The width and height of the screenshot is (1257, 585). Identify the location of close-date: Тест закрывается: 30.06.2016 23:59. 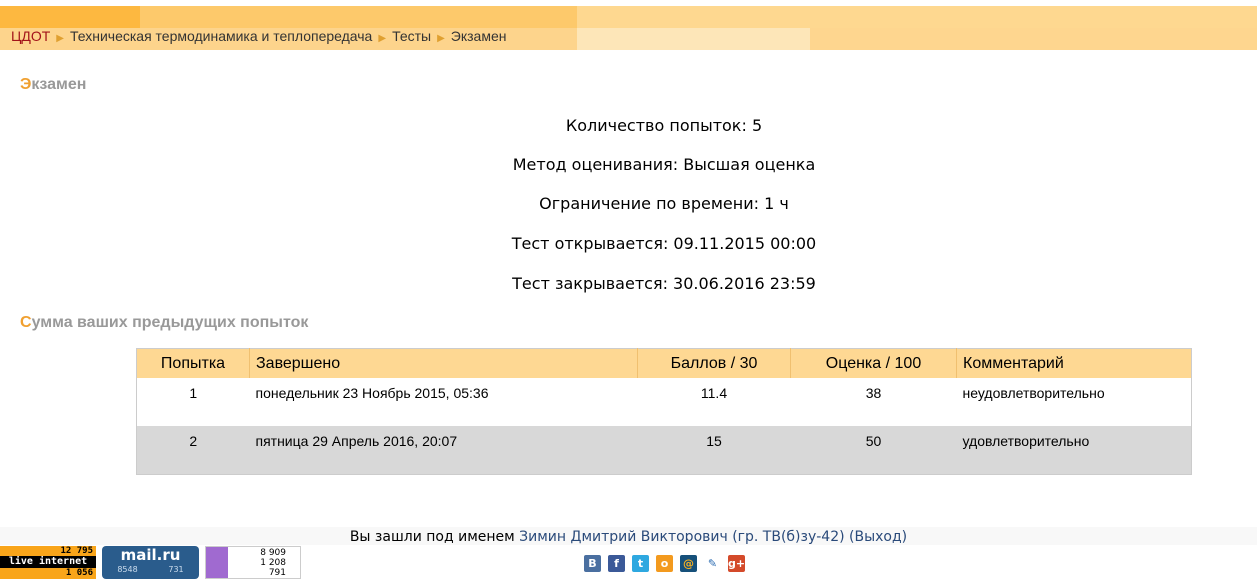
(664, 283).